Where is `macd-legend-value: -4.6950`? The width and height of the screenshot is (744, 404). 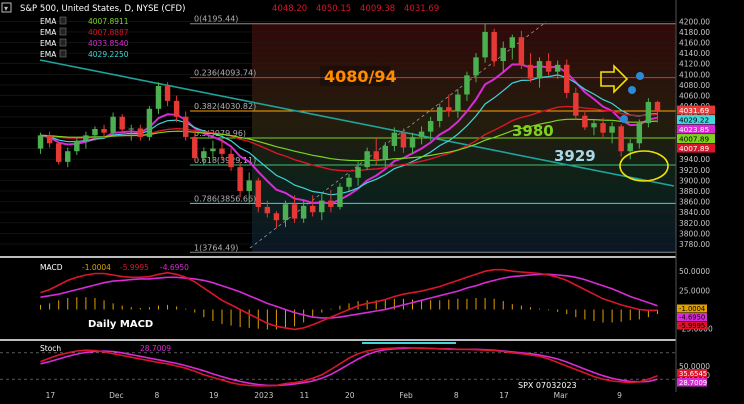 macd-legend-value: -4.6950 is located at coordinates (174, 267).